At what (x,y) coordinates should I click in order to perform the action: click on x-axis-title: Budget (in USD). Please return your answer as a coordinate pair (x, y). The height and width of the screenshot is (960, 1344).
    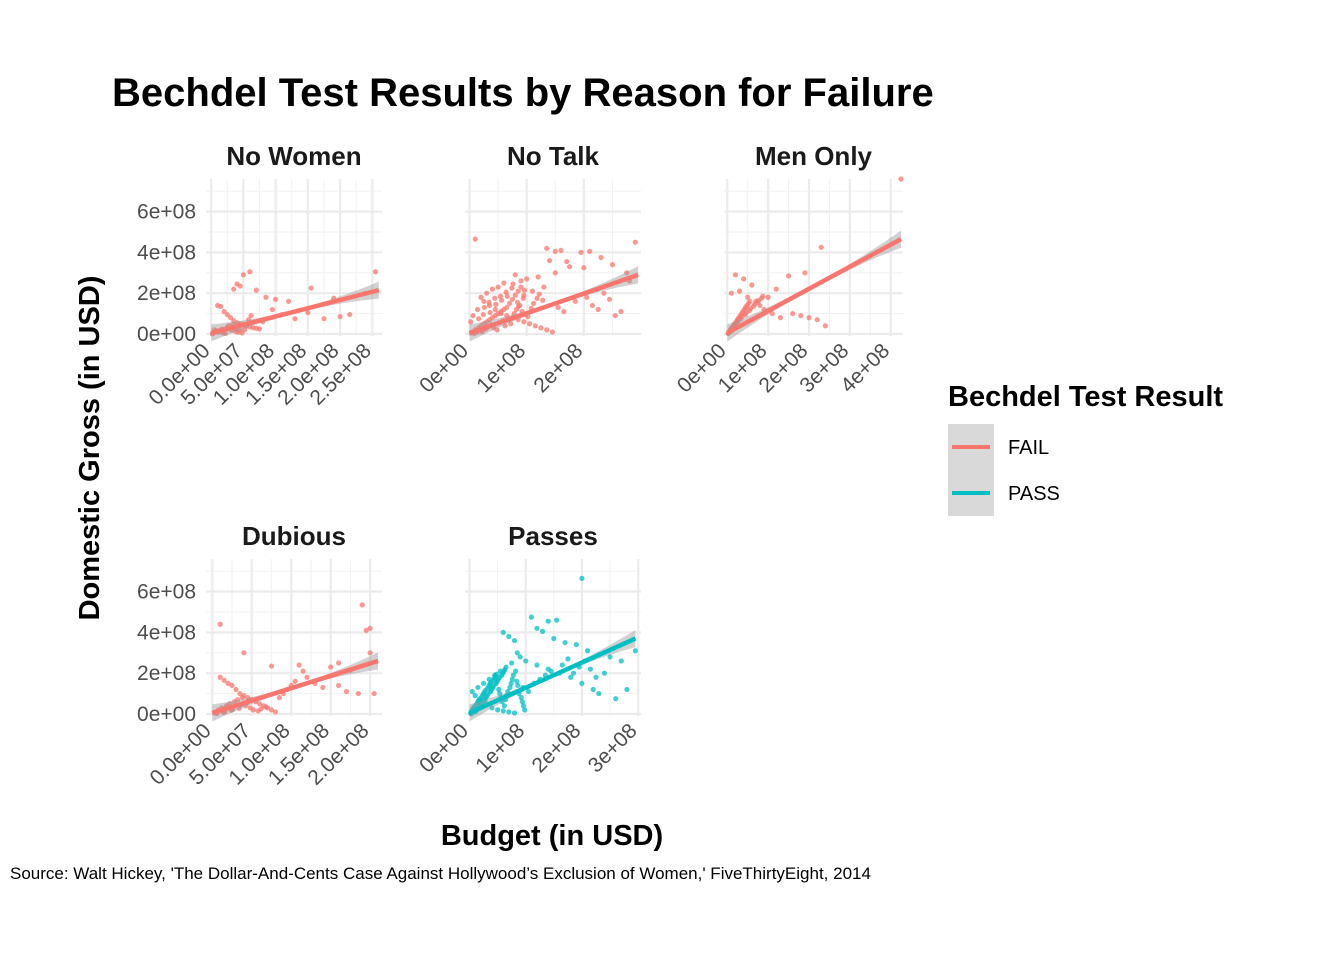
    Looking at the image, I should click on (552, 836).